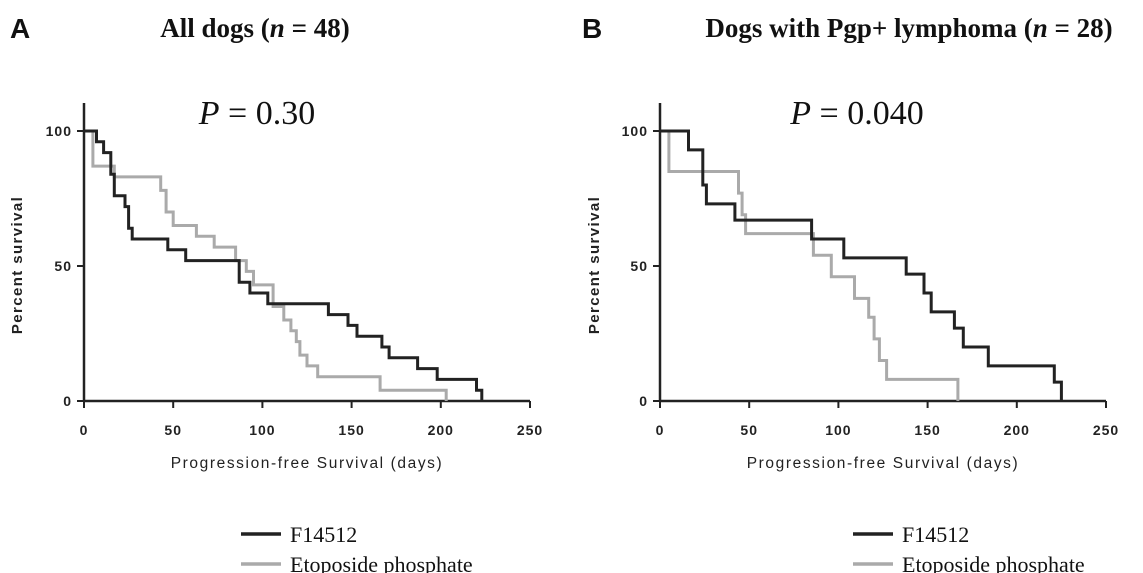  I want to click on panel-title: Dogs with Pgp+ lymphoma (n = 28), so click(908, 28).